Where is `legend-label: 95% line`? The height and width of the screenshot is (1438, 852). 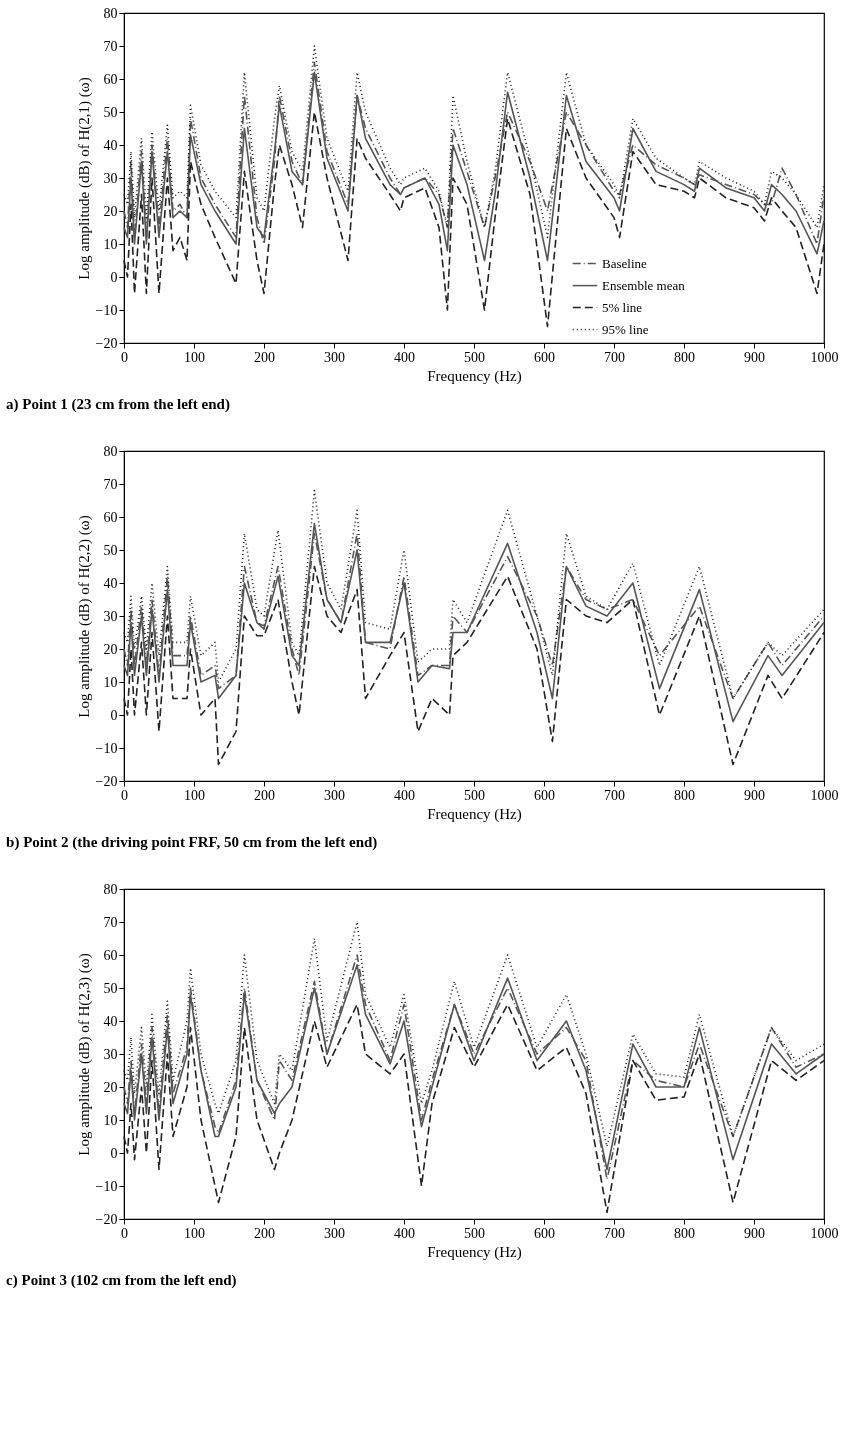 legend-label: 95% line is located at coordinates (625, 329).